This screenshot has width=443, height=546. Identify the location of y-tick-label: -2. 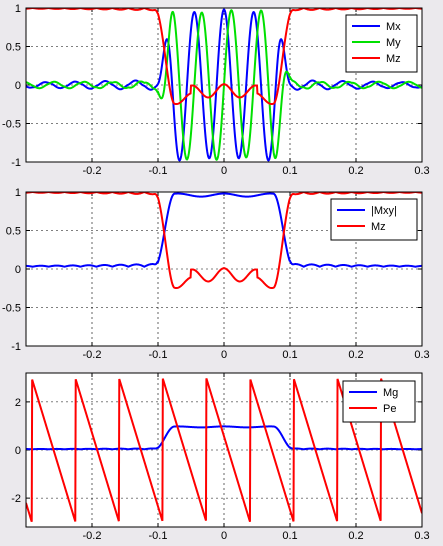
(16, 499).